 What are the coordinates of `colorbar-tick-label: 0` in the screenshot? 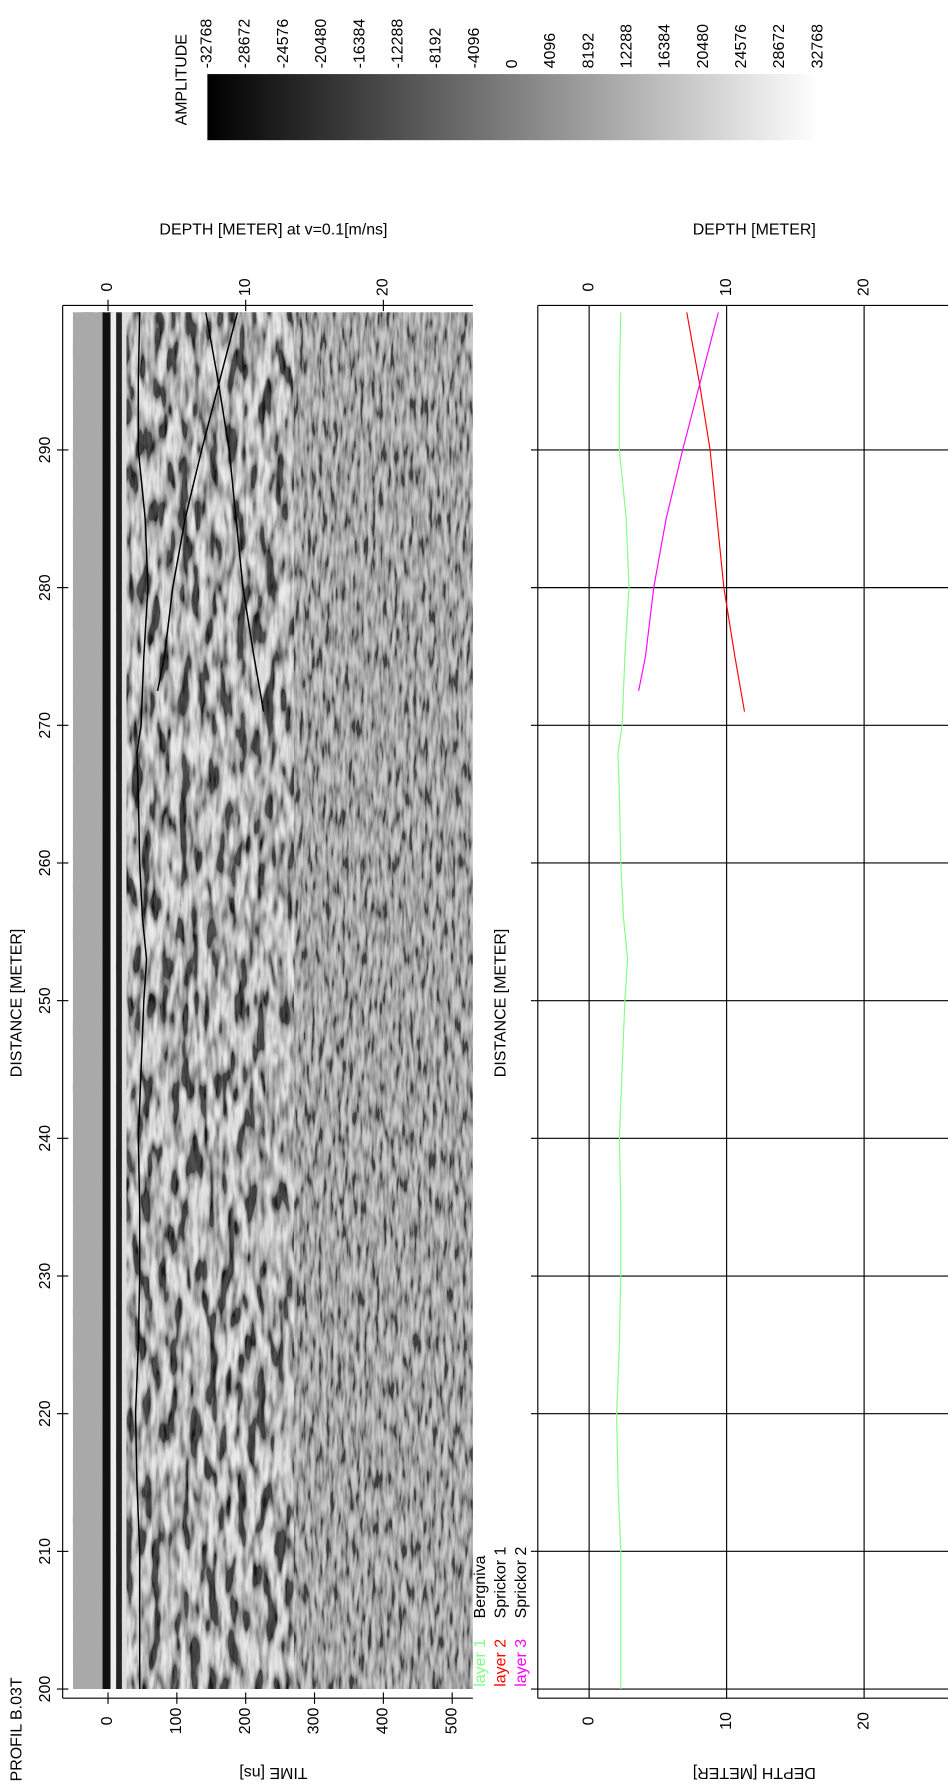 It's located at (512, 63).